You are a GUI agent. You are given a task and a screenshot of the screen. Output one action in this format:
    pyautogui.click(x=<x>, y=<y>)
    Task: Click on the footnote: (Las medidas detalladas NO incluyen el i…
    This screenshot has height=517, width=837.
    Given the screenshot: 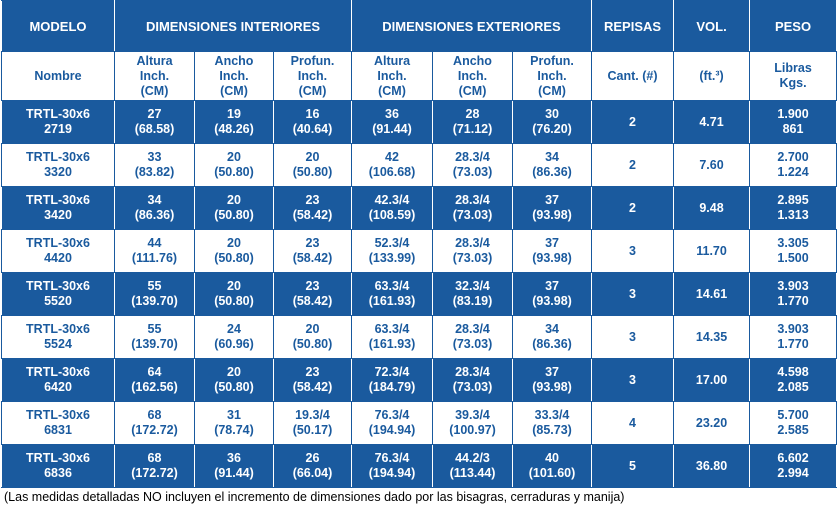 What is the action you would take?
    pyautogui.click(x=314, y=497)
    